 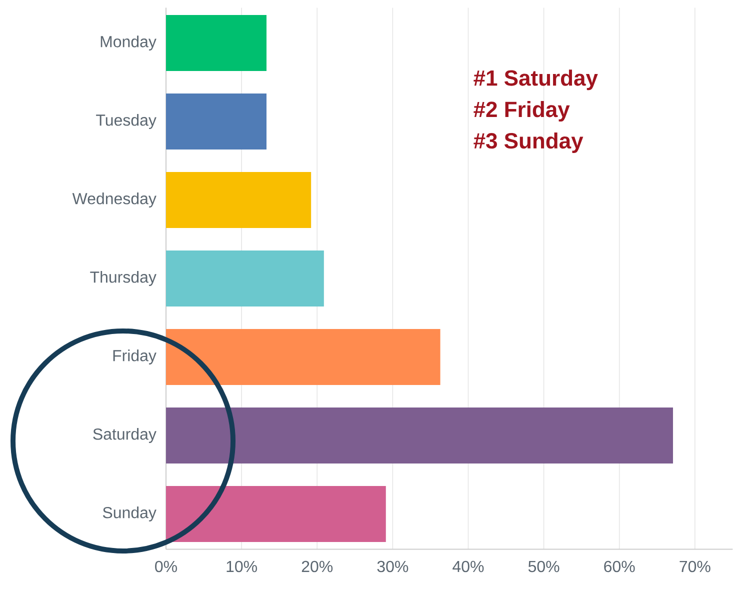 I want to click on annotation: #2 Friday, so click(x=522, y=111).